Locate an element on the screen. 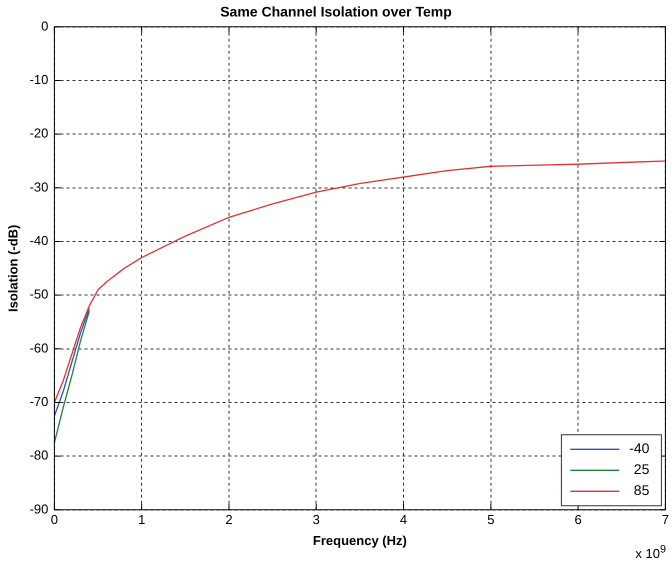 The width and height of the screenshot is (672, 565). legend-label: -40 is located at coordinates (639, 448).